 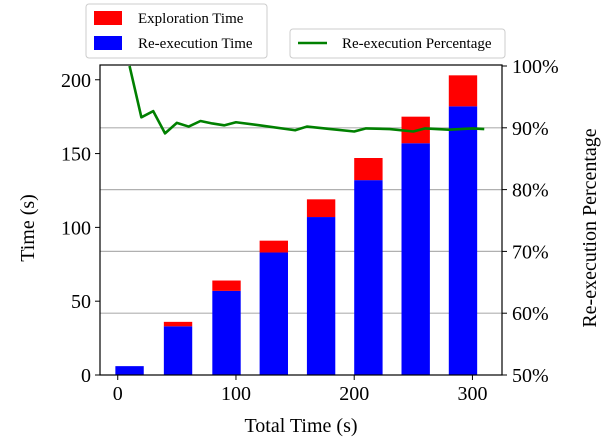 I want to click on legend-label-reexecution: Re-execution Time, so click(x=195, y=44).